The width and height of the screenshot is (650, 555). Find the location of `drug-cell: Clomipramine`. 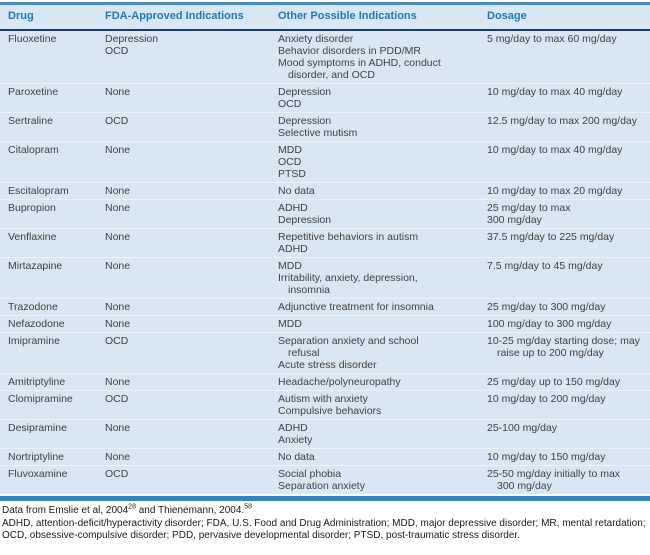

drug-cell: Clomipramine is located at coordinates (56, 405).